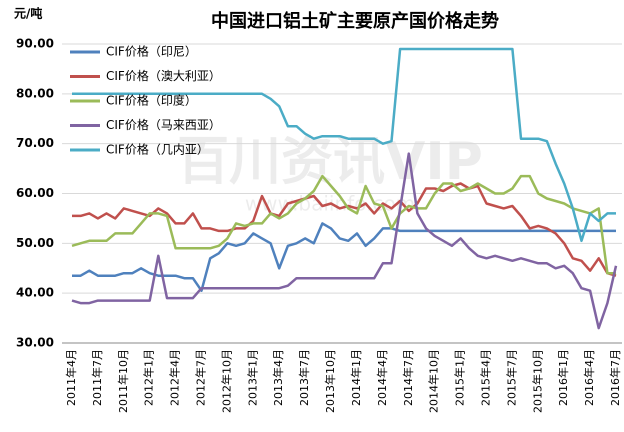 The image size is (624, 432). I want to click on x-tick-label: 2015年10月, so click(537, 381).